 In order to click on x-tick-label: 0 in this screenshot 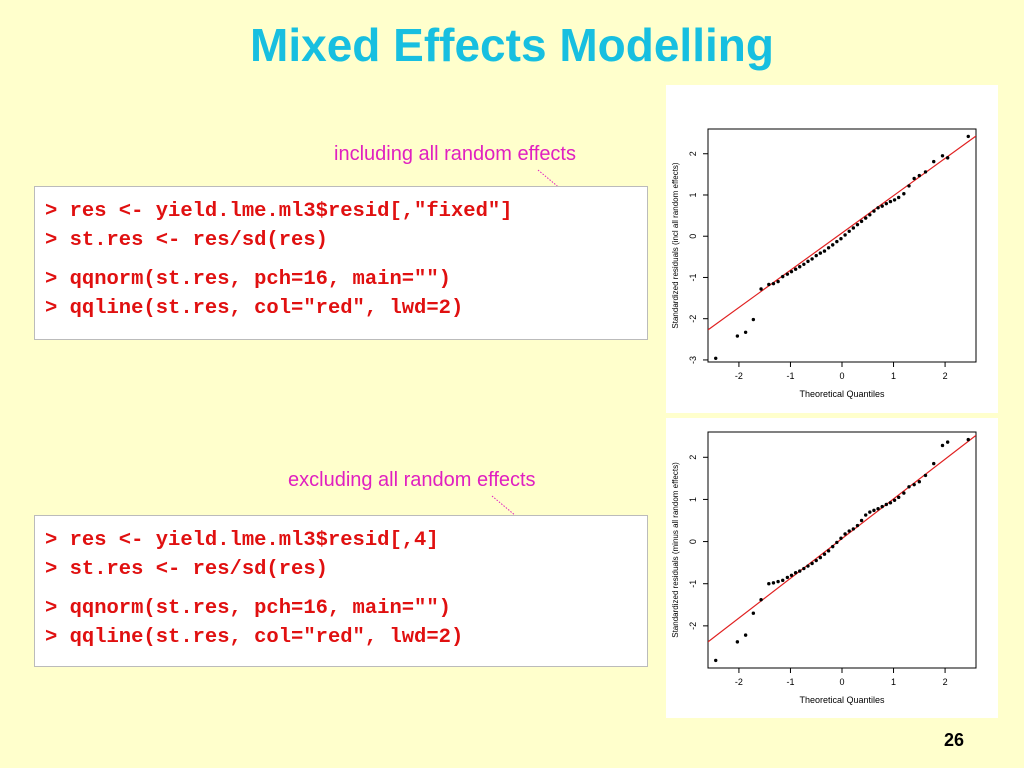, I will do `click(841, 376)`.